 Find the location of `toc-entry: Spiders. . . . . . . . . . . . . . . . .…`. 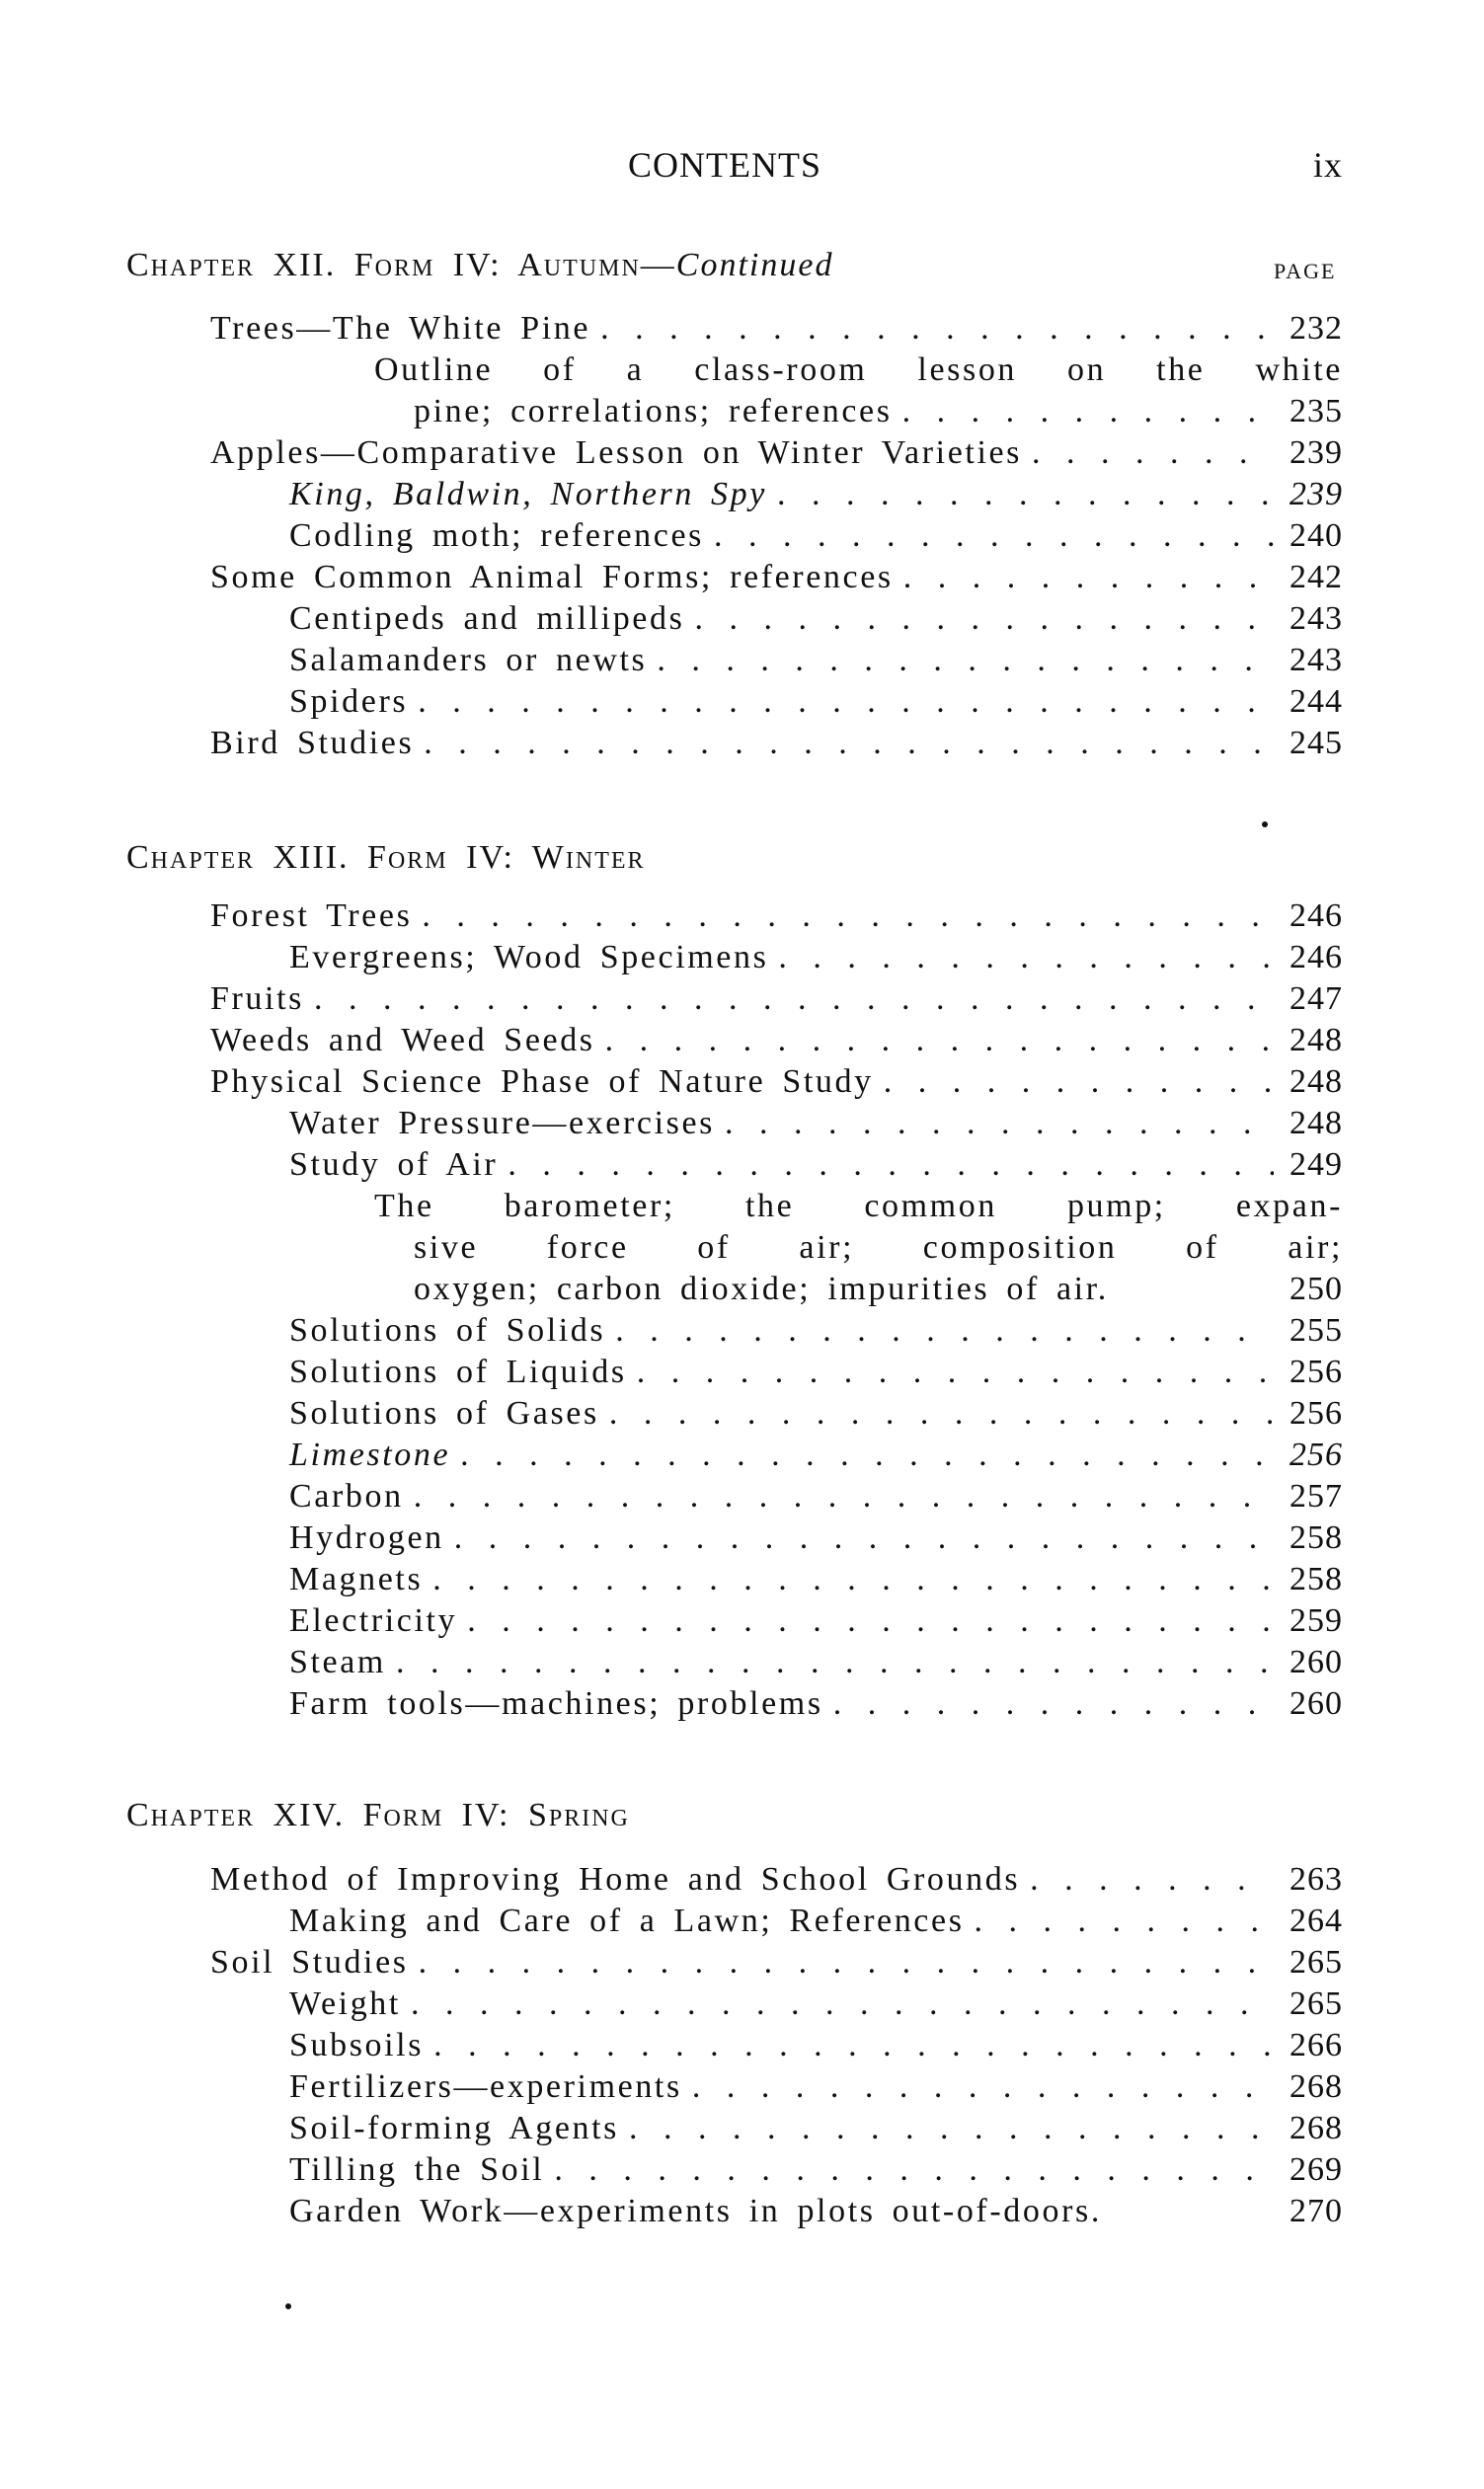

toc-entry: Spiders. . . . . . . . . . . . . . . . .… is located at coordinates (734, 702).